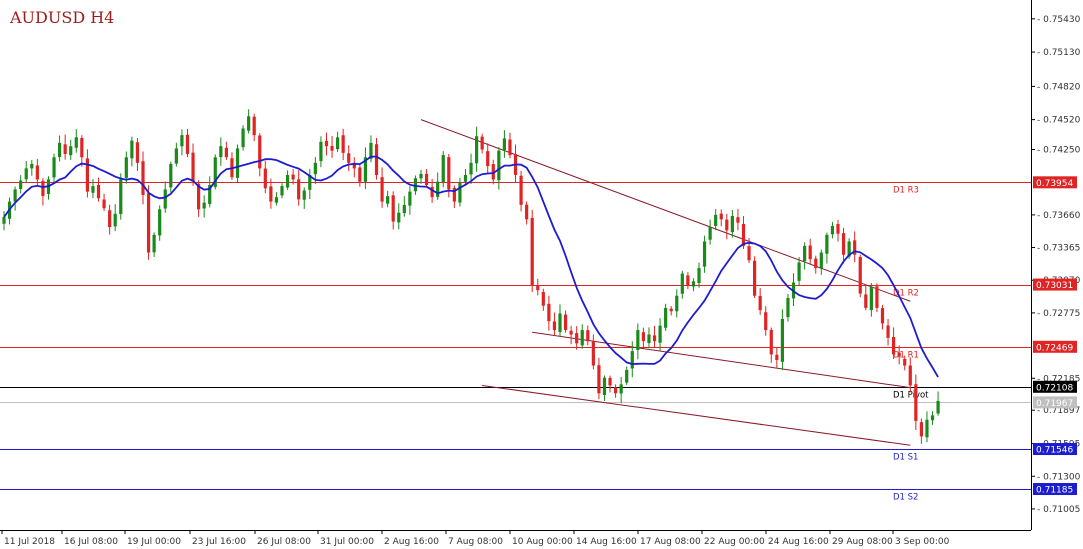  Describe the element at coordinates (1059, 121) in the screenshot. I see `y-tick-label: - 0.74520` at that location.